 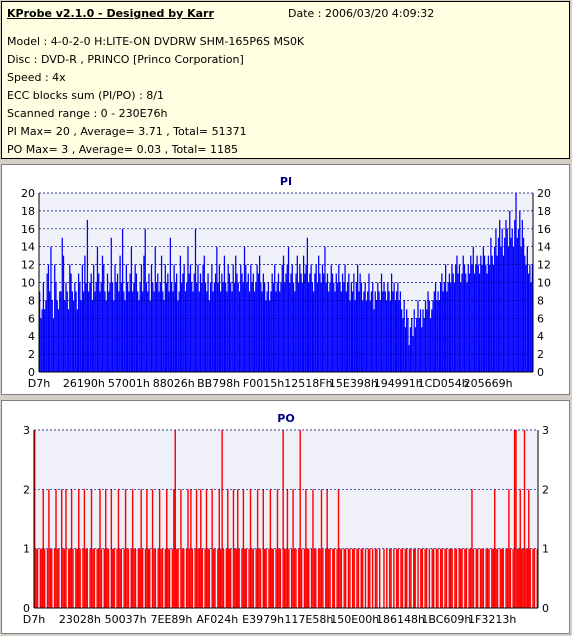 I want to click on po-xtick: E3979h, so click(x=263, y=619).